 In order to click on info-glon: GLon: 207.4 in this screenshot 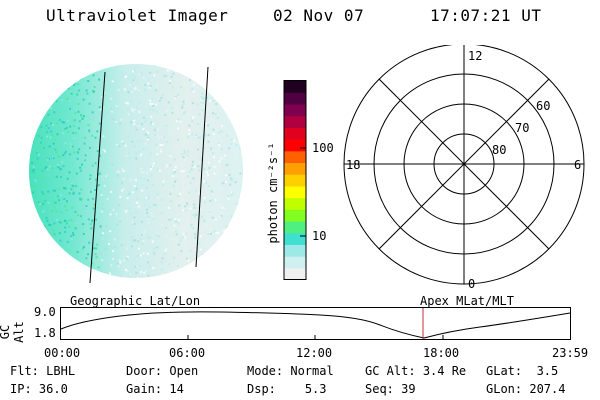, I will do `click(526, 389)`.